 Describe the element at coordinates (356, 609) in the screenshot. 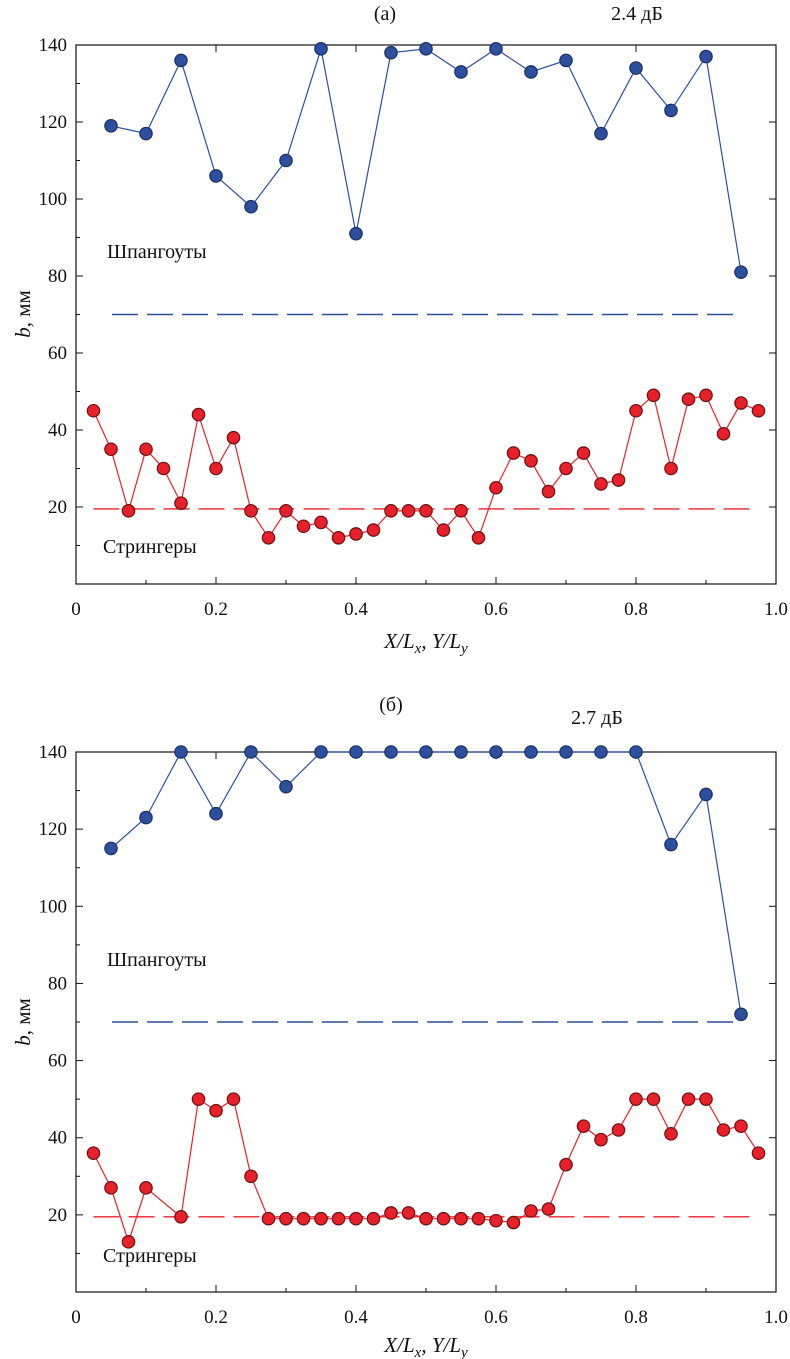

I see `x-tick-label: 0.4` at that location.